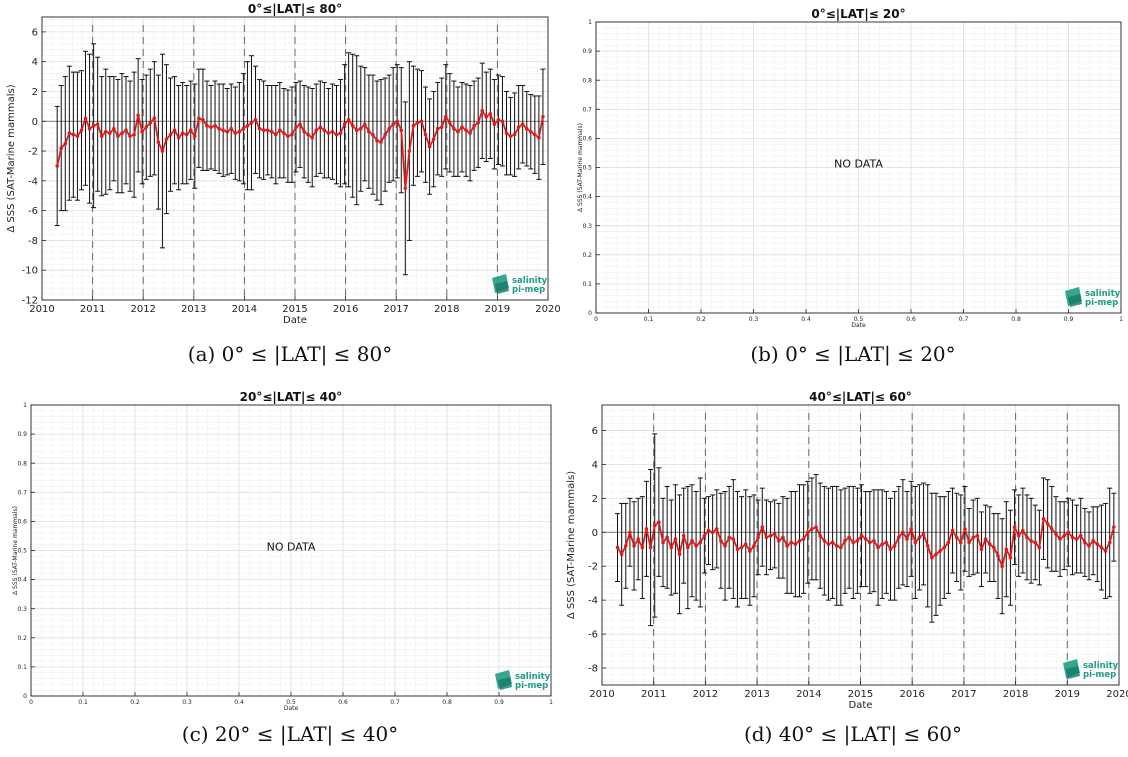 This screenshot has height=757, width=1128. Describe the element at coordinates (295, 9) in the screenshot. I see `chart-title: 0°≤|LAT|≤ 80°` at that location.